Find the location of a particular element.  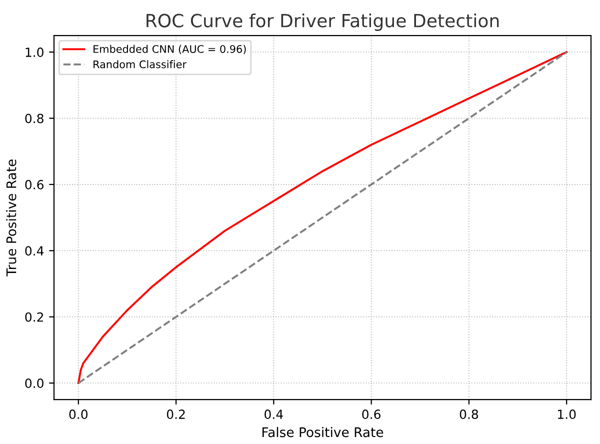

y-tick-label: 1.0 is located at coordinates (35, 52).